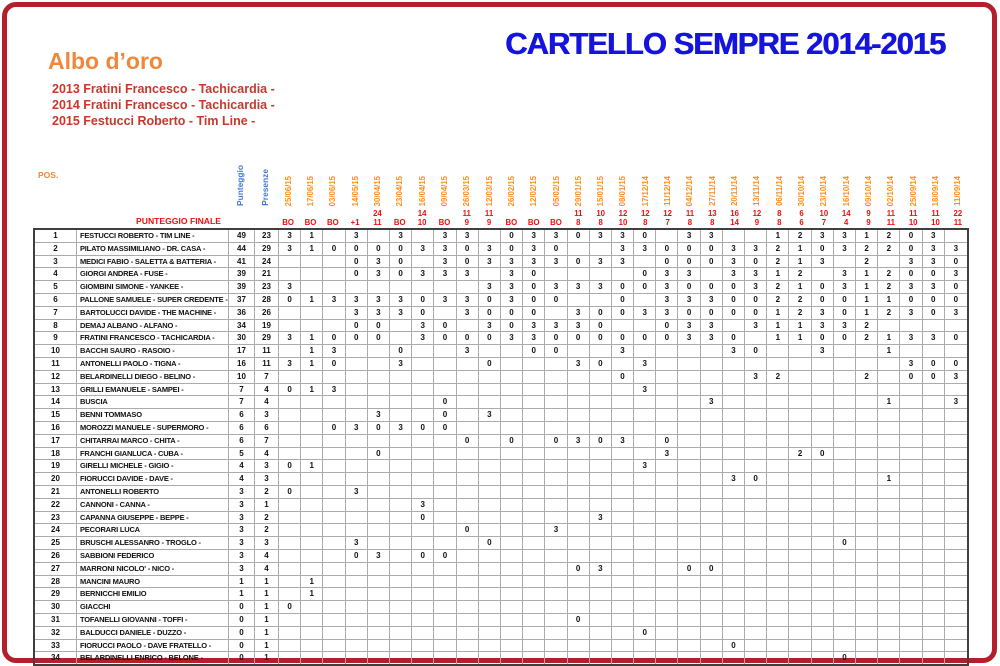 The height and width of the screenshot is (666, 1000). What do you see at coordinates (267, 594) in the screenshot?
I see `presenze-cell: 1` at bounding box center [267, 594].